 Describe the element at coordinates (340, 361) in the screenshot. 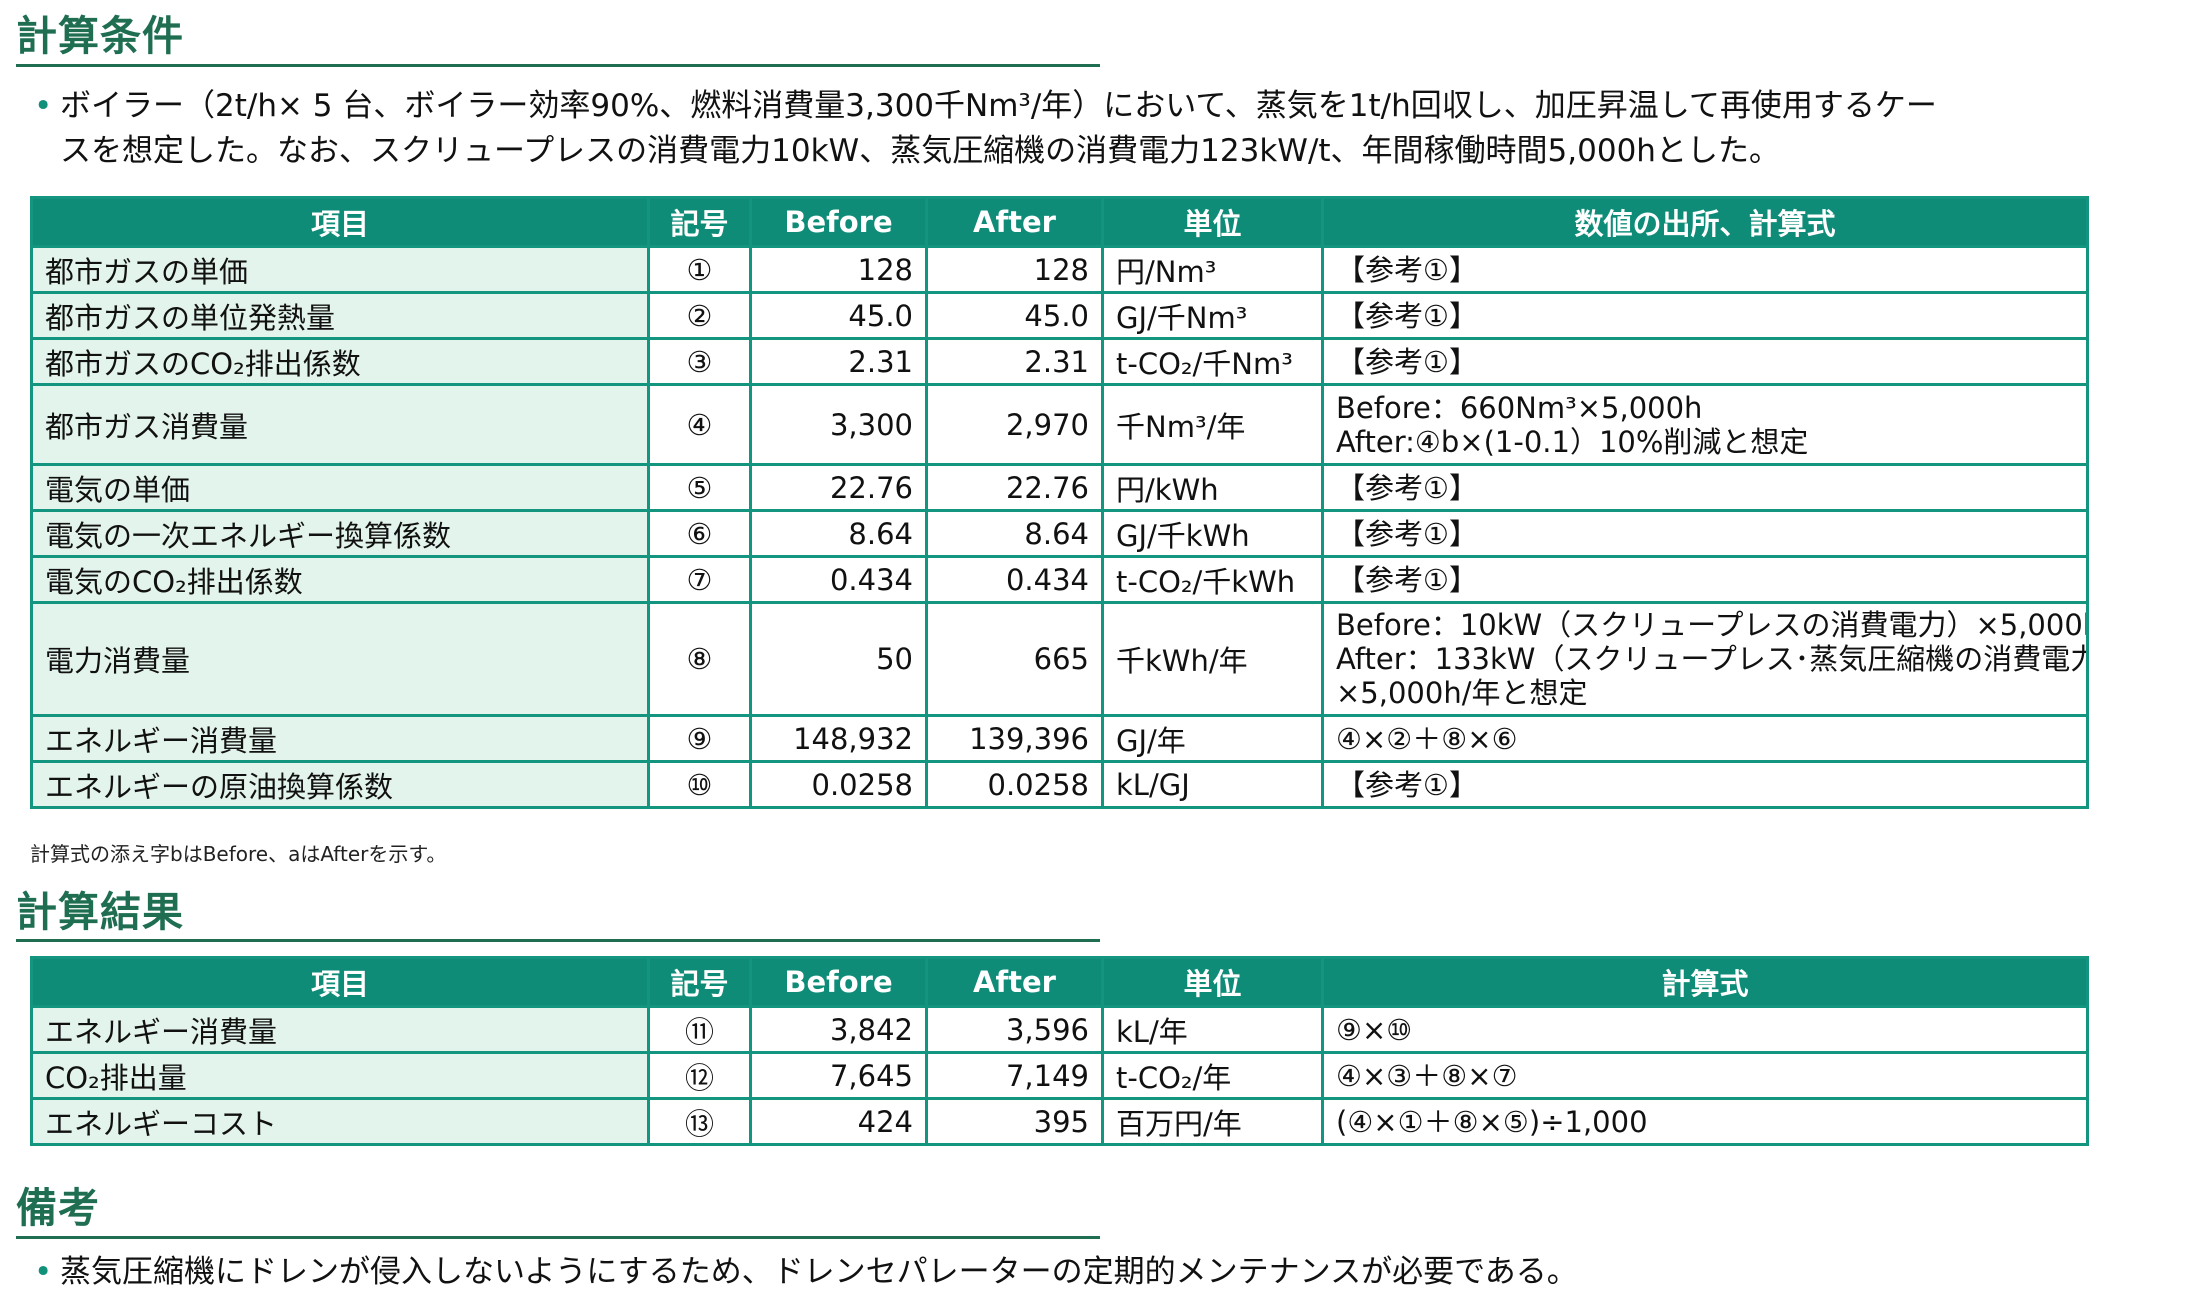

I see `cell-item: 都市ガスのCO₂排出係数` at that location.